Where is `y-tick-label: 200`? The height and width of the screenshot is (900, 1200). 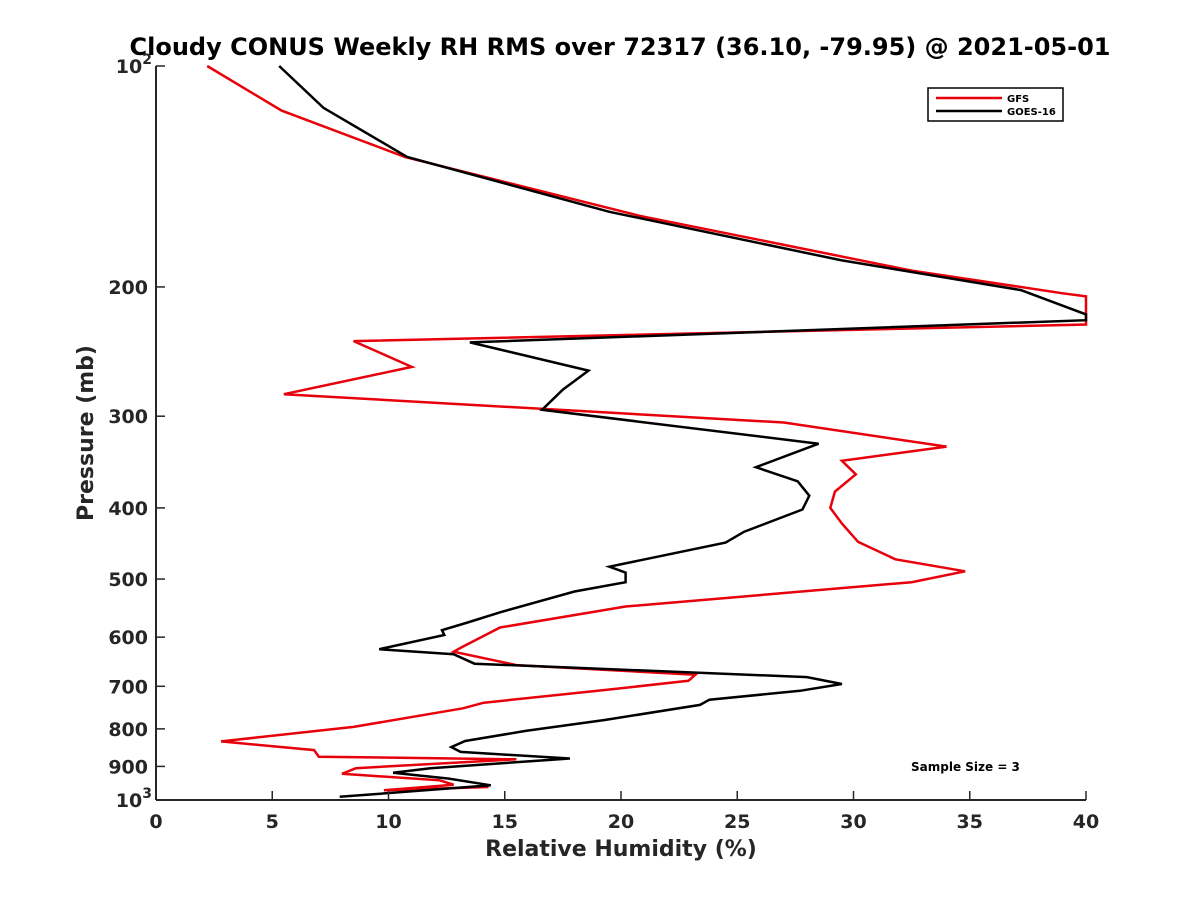
y-tick-label: 200 is located at coordinates (128, 288).